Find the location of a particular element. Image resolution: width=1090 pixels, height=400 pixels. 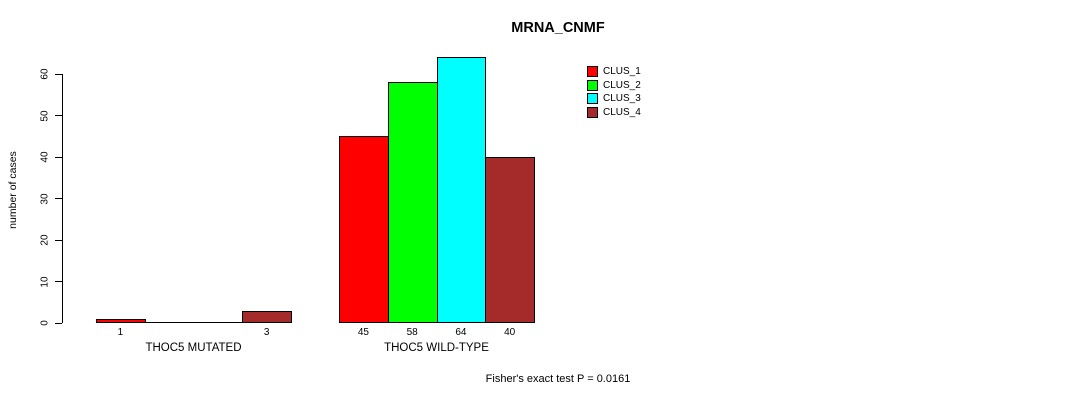

bar-value-label: 3 is located at coordinates (266, 332).